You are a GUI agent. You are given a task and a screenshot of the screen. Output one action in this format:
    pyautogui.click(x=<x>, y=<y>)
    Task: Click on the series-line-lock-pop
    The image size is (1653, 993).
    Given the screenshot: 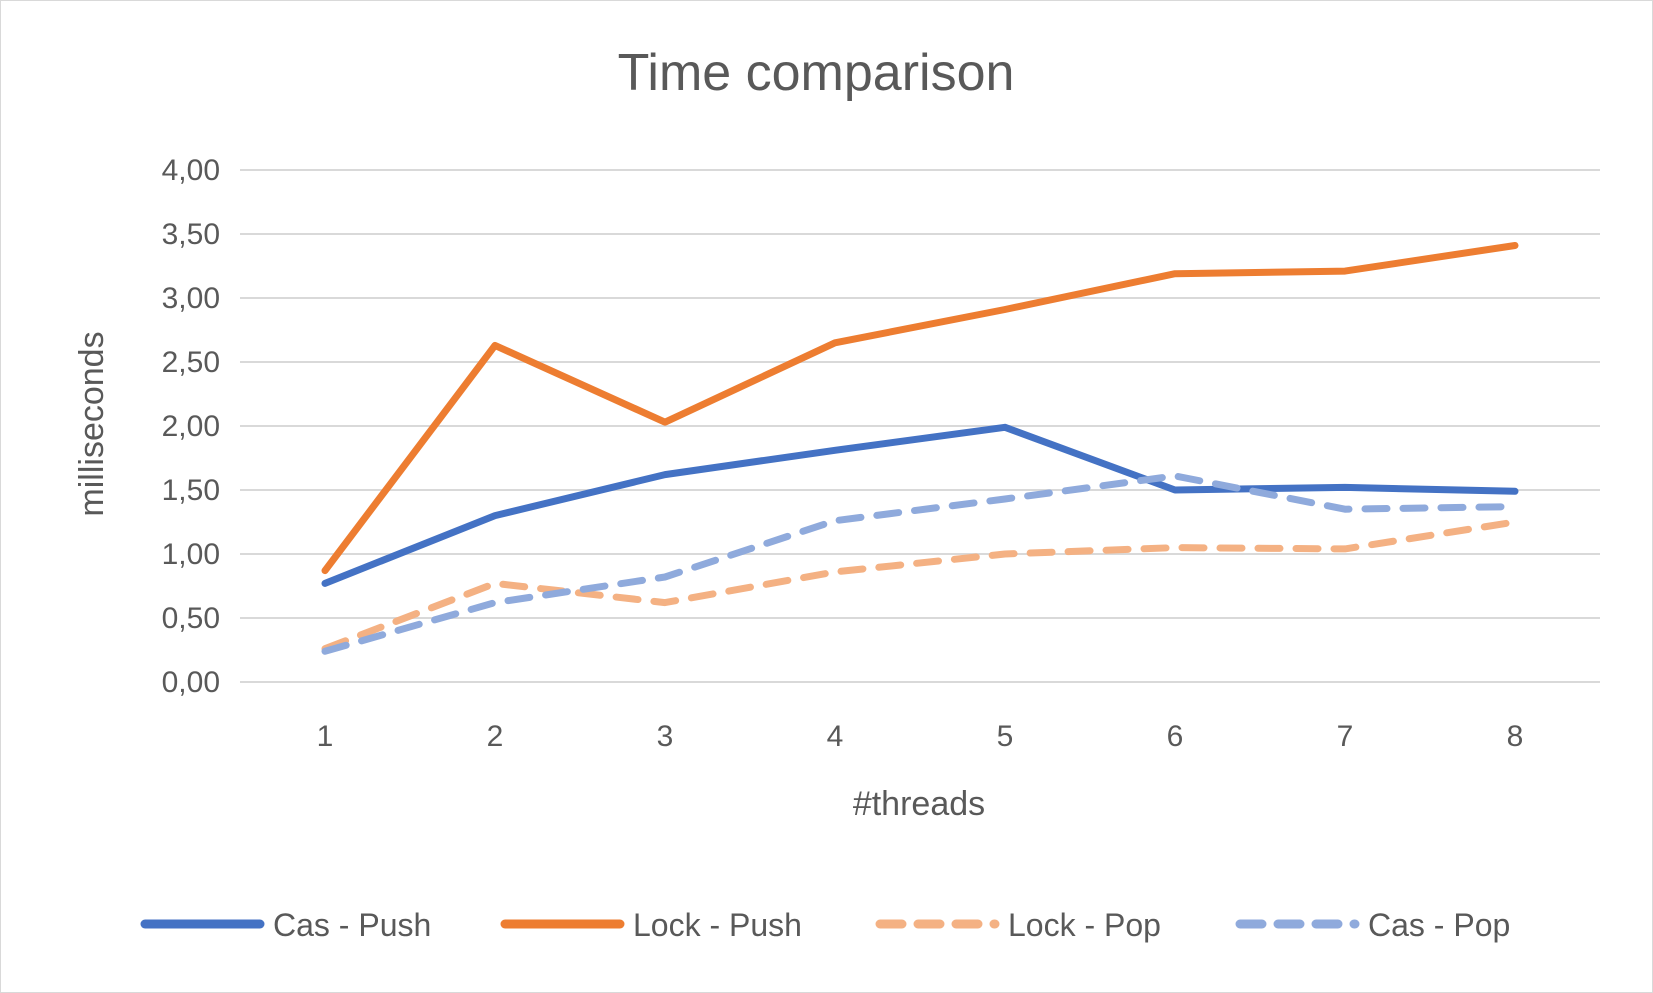 What is the action you would take?
    pyautogui.click(x=920, y=585)
    